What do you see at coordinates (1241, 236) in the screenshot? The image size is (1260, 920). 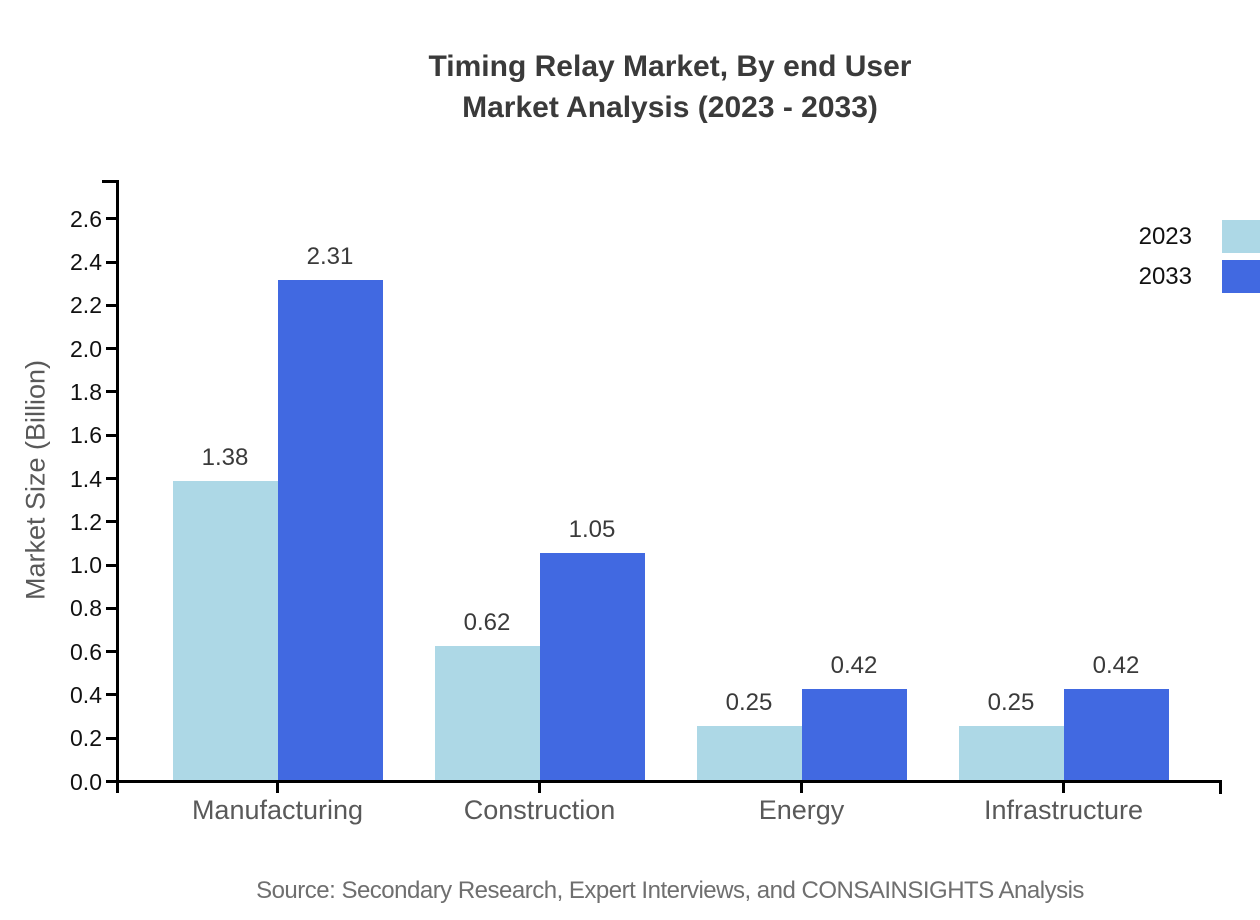 I see `legend-swatch-2023` at bounding box center [1241, 236].